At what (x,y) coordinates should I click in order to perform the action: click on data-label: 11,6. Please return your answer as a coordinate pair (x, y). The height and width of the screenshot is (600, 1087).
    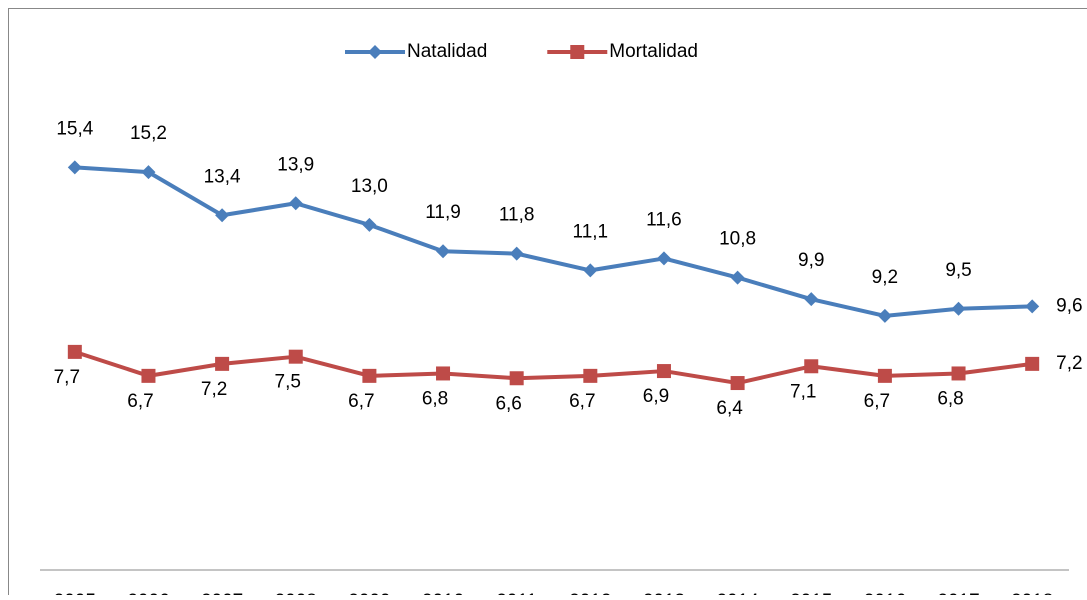
    Looking at the image, I should click on (664, 219).